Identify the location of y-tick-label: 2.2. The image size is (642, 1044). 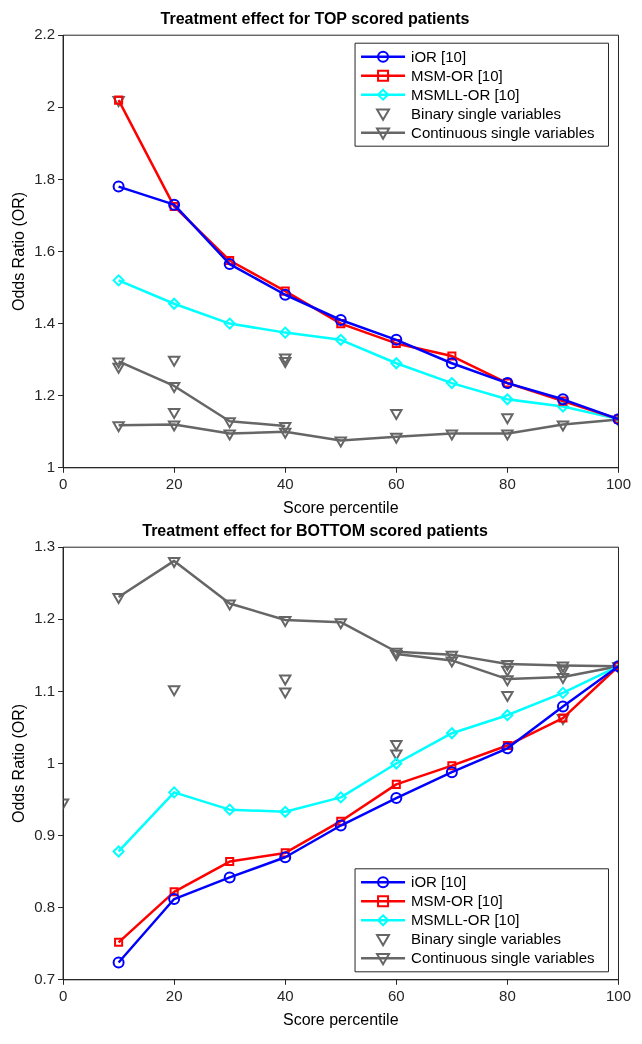
(45, 34).